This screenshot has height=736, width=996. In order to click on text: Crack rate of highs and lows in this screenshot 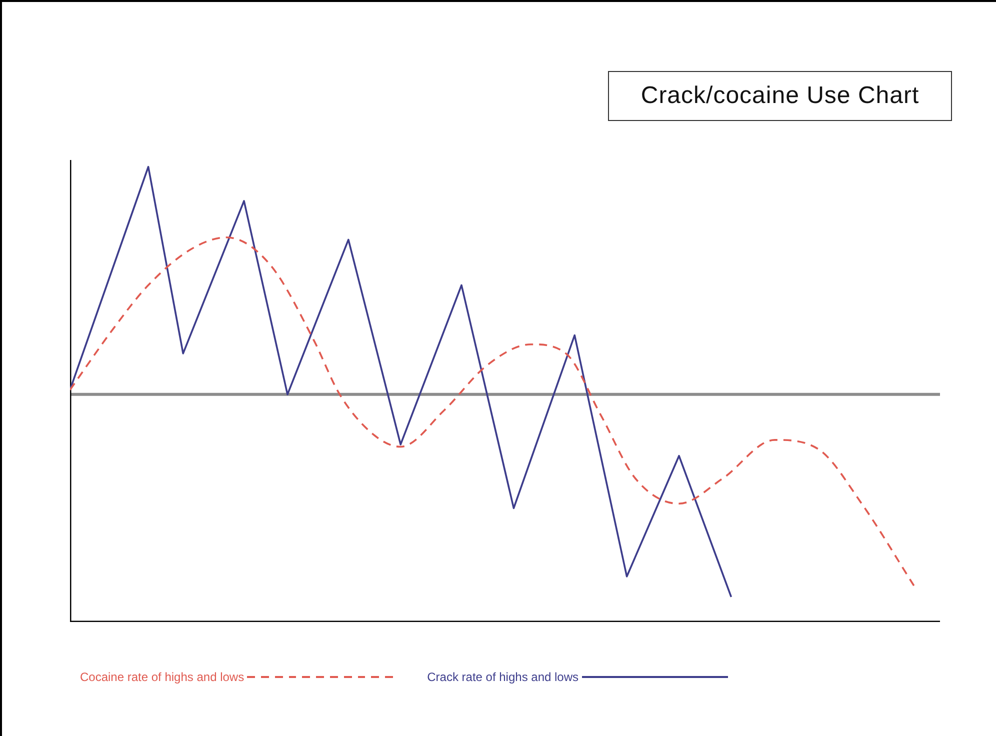, I will do `click(503, 677)`.